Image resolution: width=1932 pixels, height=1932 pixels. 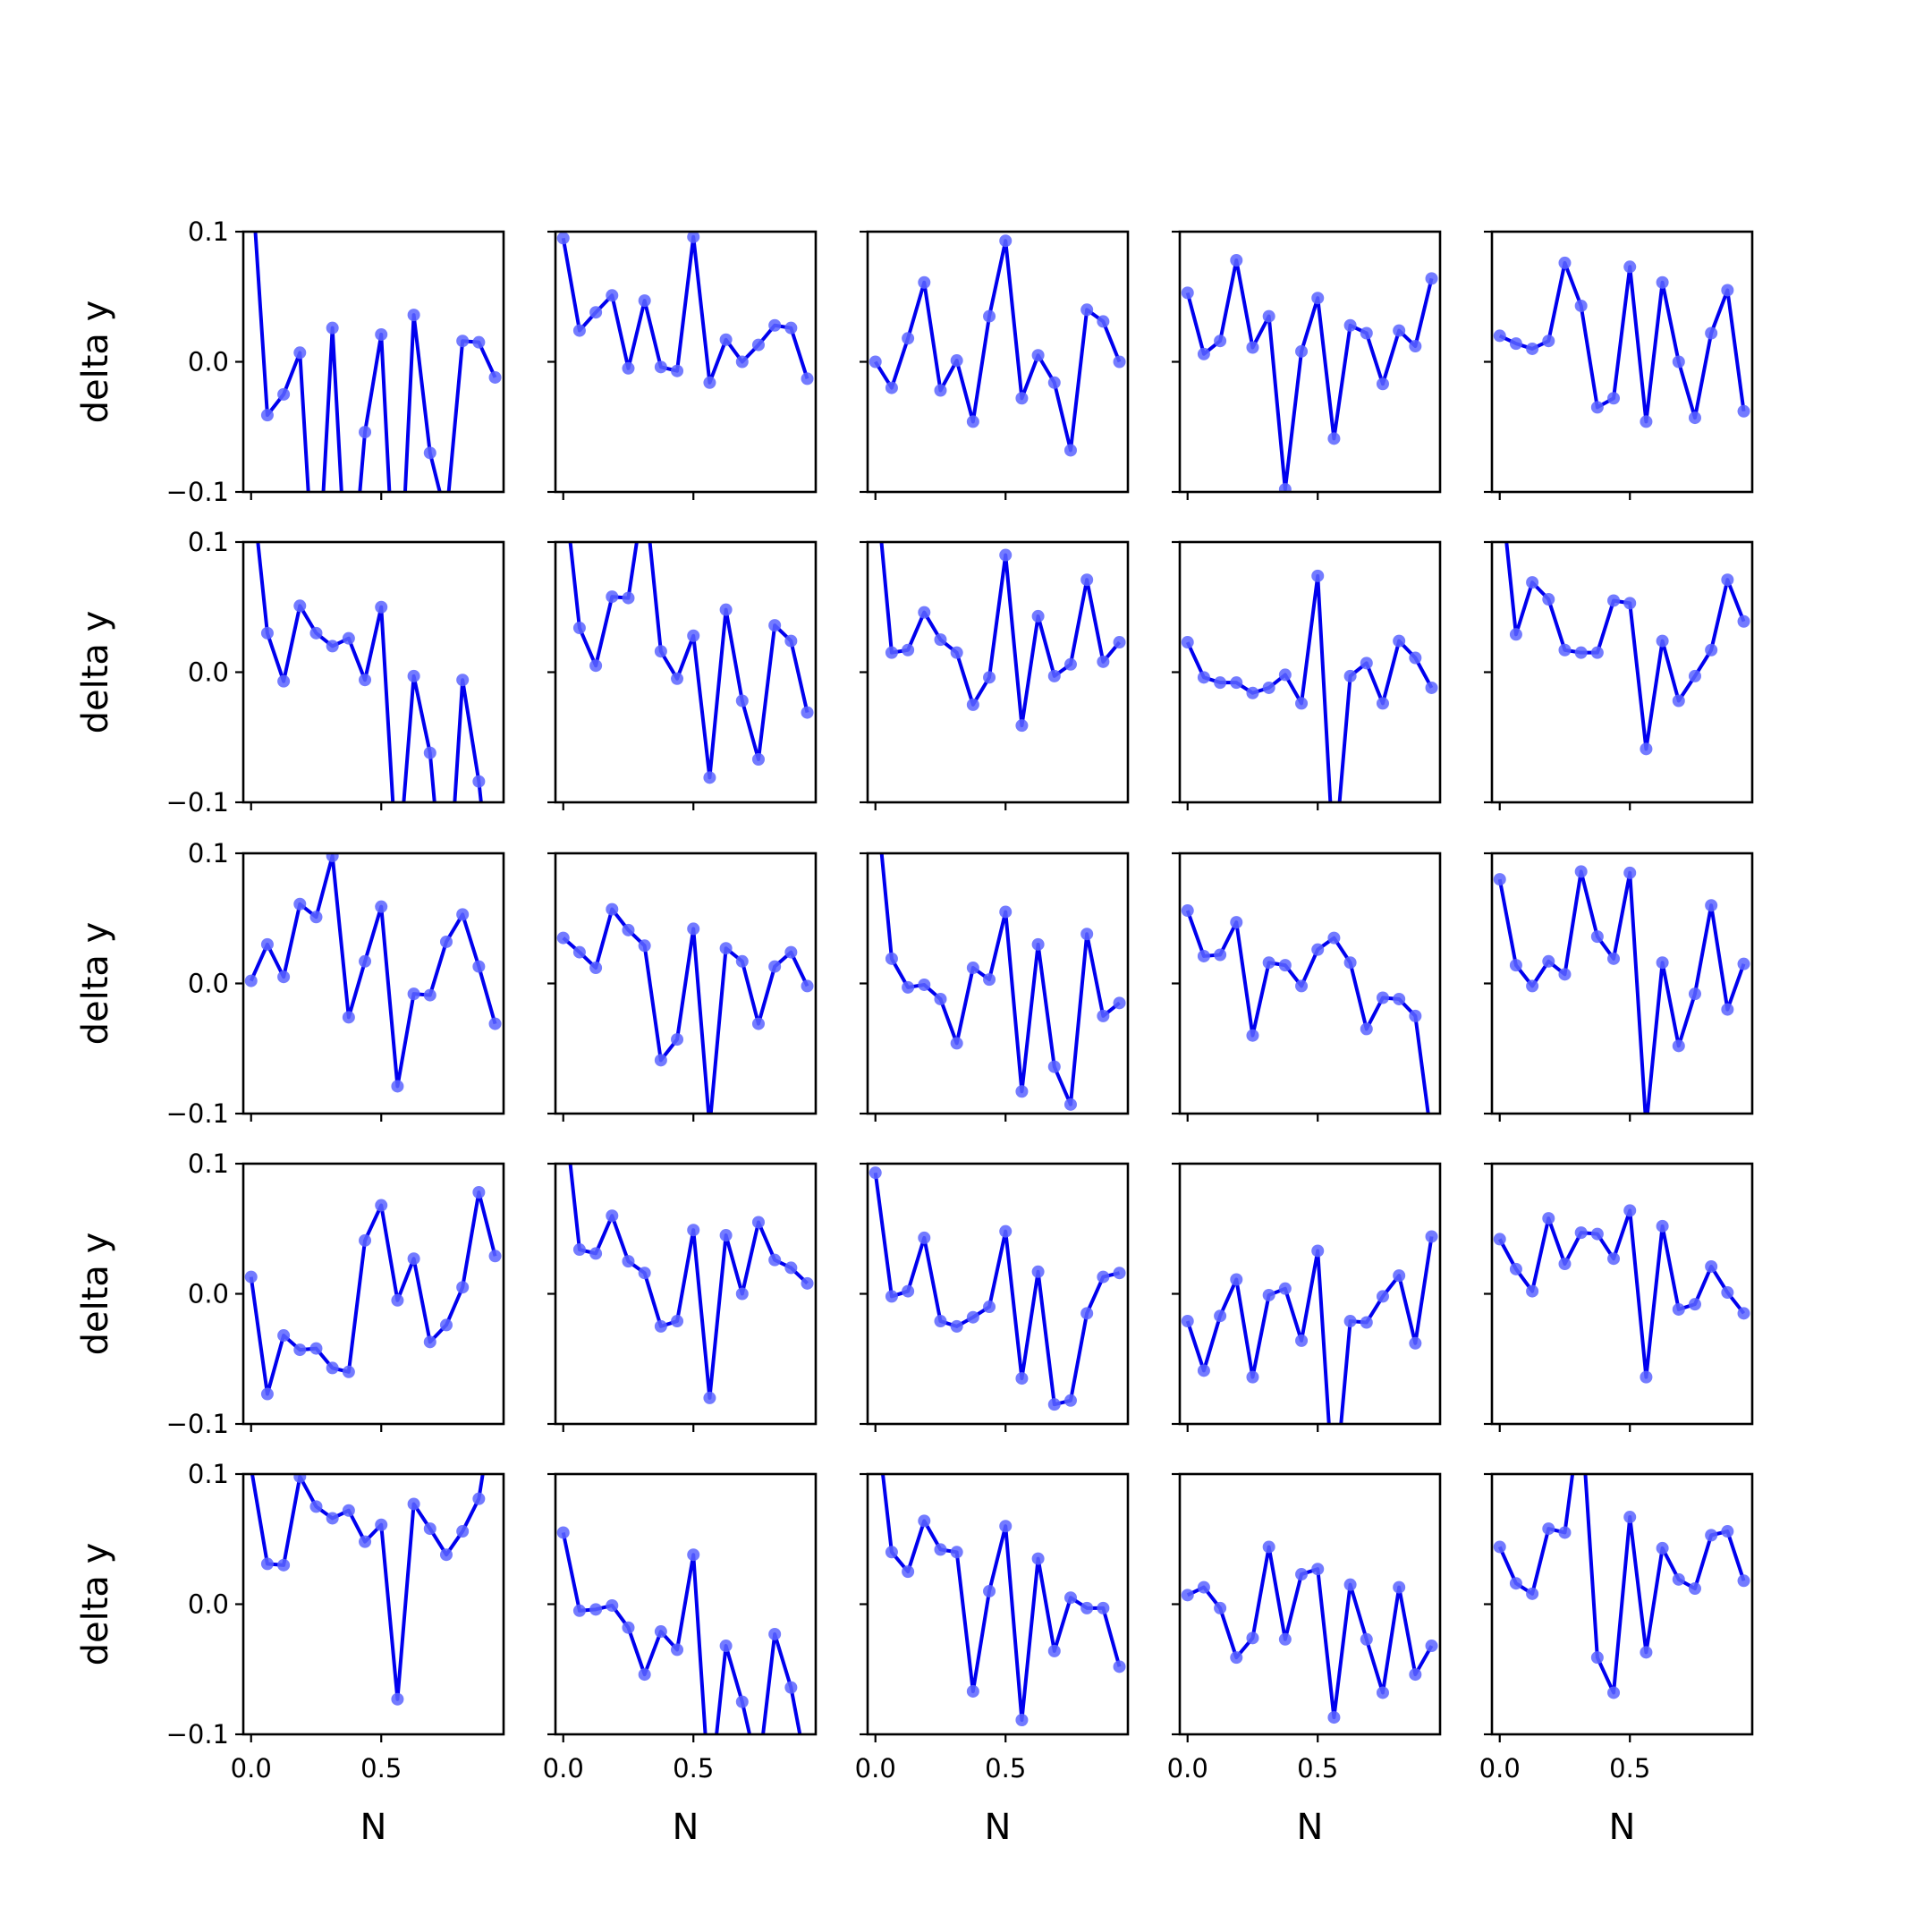 What do you see at coordinates (680, 1660) in the screenshot?
I see `subplot-r5-c2: 0.0 0.5 N` at bounding box center [680, 1660].